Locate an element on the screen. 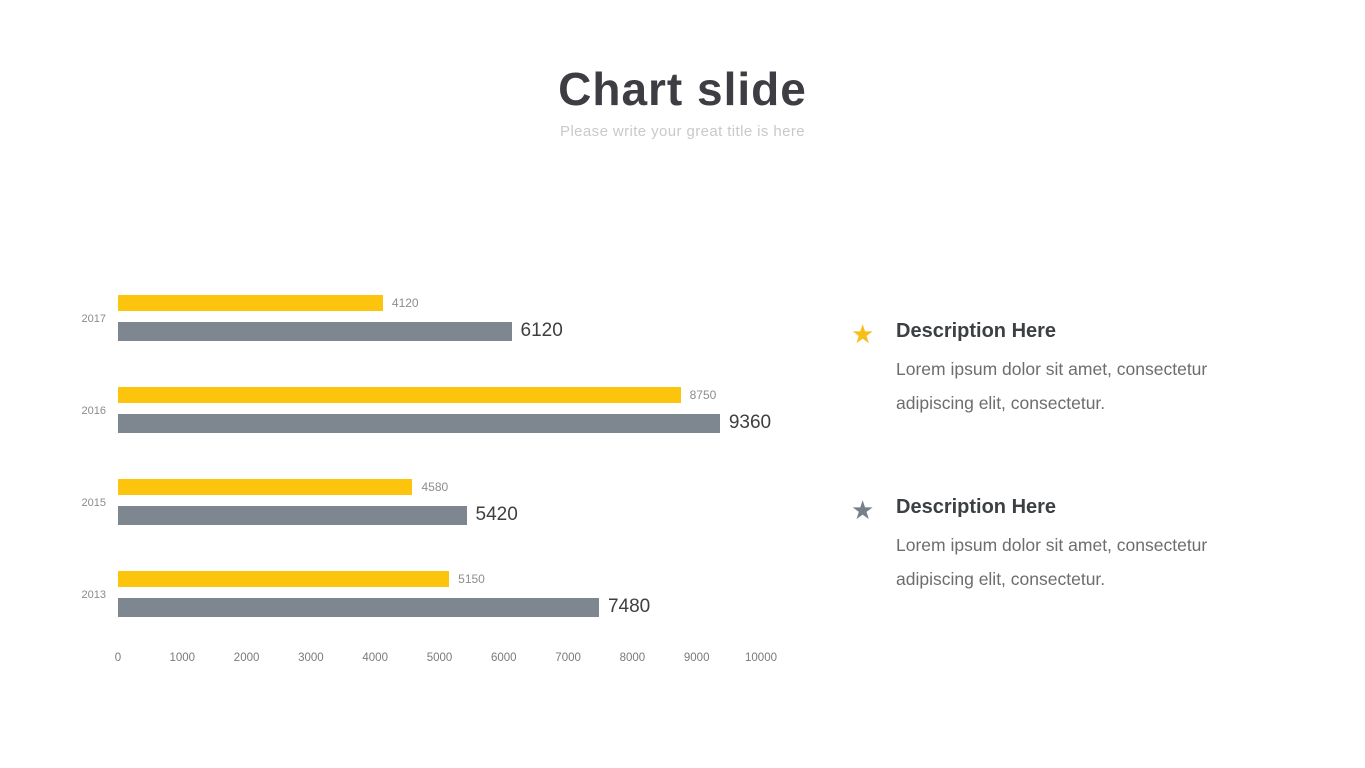  page-subtitle: Please write your great title is here is located at coordinates (682, 131).